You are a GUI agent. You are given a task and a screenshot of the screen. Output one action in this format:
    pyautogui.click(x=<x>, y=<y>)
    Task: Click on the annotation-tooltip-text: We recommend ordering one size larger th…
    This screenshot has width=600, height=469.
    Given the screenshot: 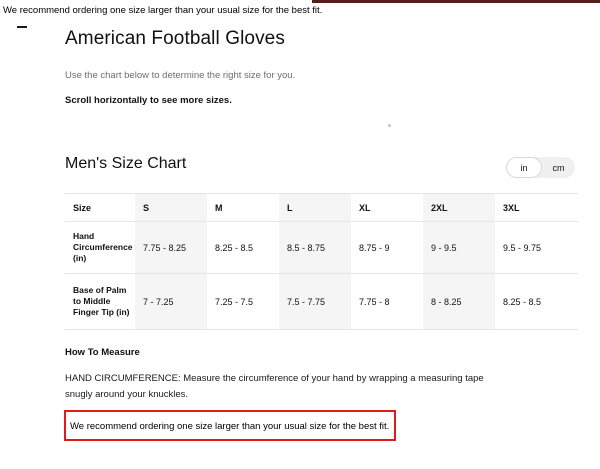 What is the action you would take?
    pyautogui.click(x=163, y=10)
    